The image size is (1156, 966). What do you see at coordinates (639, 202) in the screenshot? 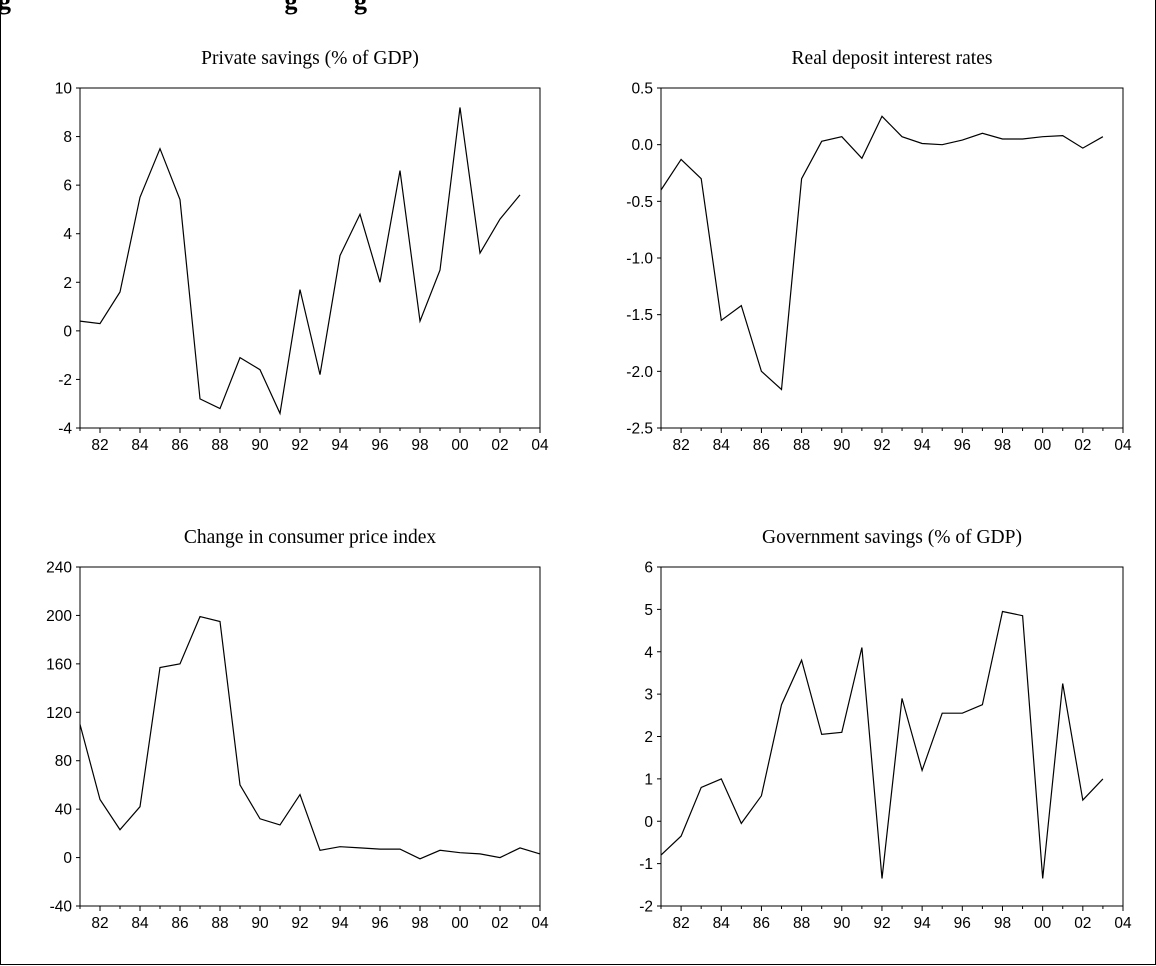
I see `y-tick-label: -0.5` at bounding box center [639, 202].